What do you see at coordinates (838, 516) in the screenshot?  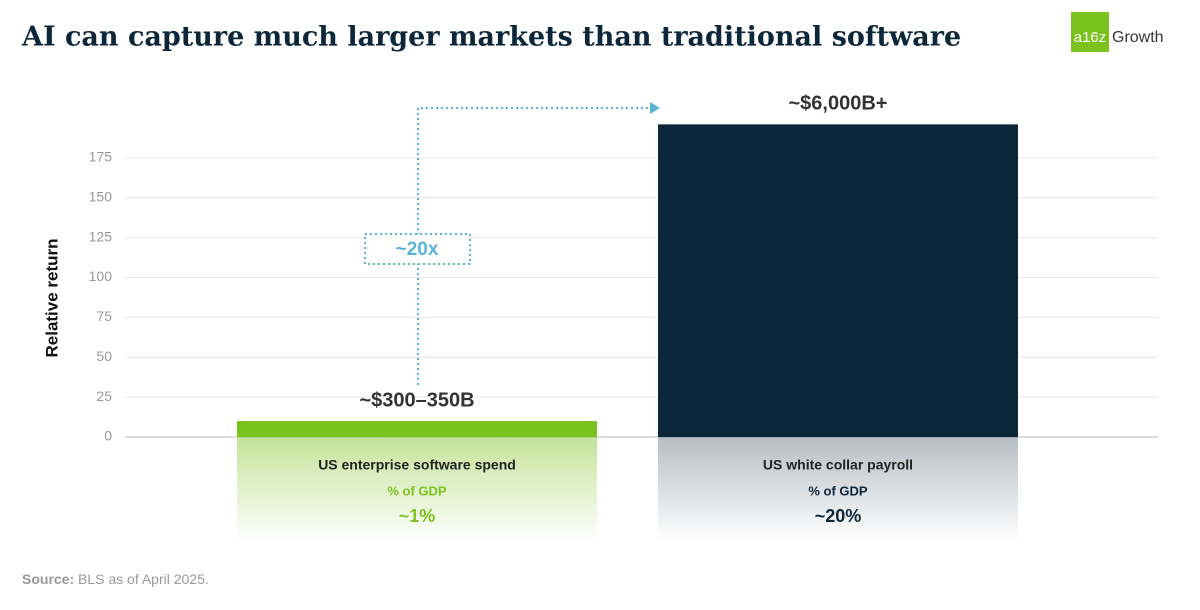 I see `metric-value: ~20%` at bounding box center [838, 516].